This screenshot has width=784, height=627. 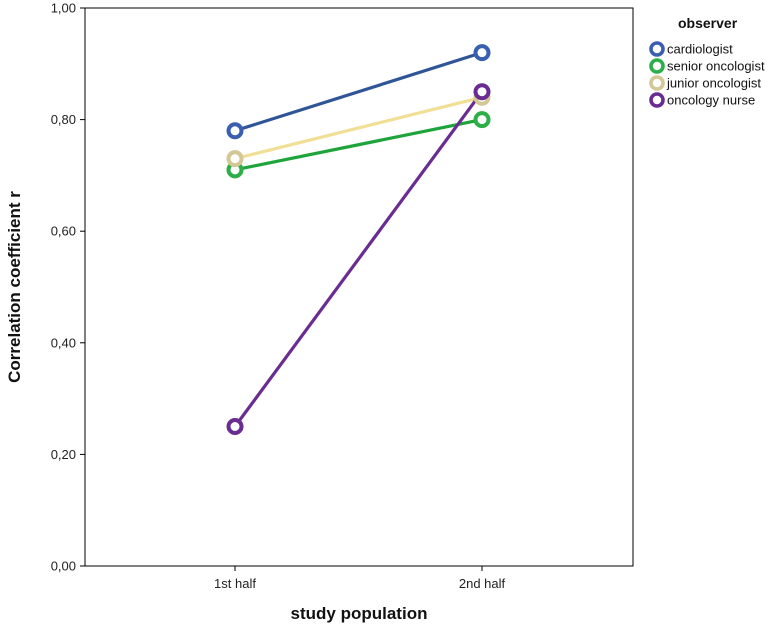 I want to click on x-axis-title: study population, so click(x=359, y=613).